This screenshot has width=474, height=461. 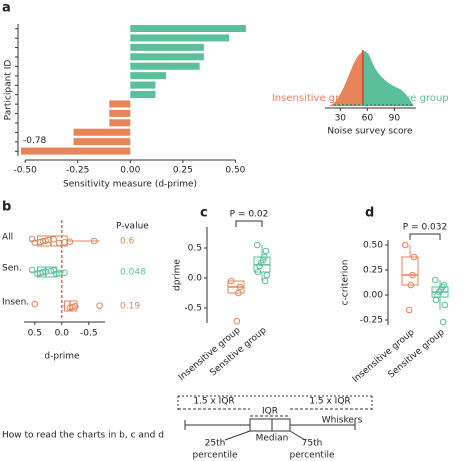 I want to click on guide-diagram, so click(x=275, y=413).